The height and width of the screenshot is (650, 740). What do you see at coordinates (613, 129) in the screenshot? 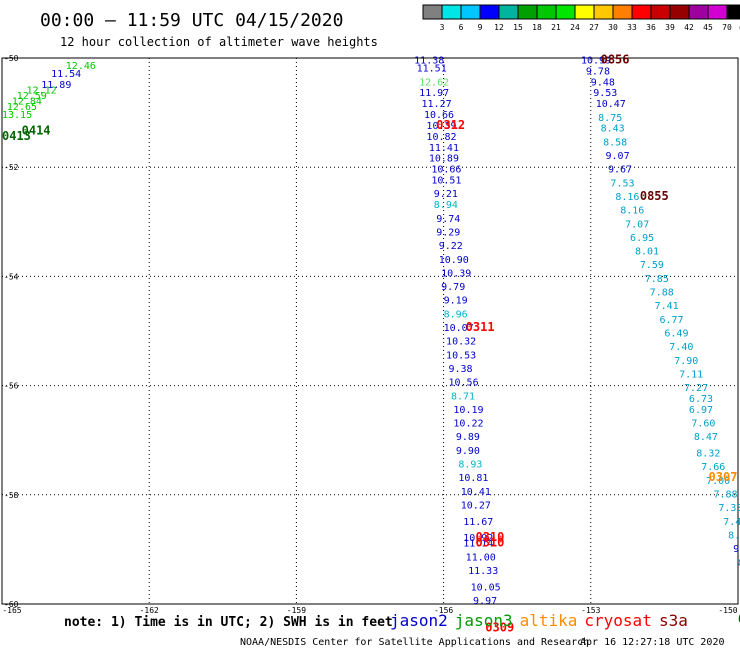
I see `wave-height-label: 8.43` at bounding box center [613, 129].